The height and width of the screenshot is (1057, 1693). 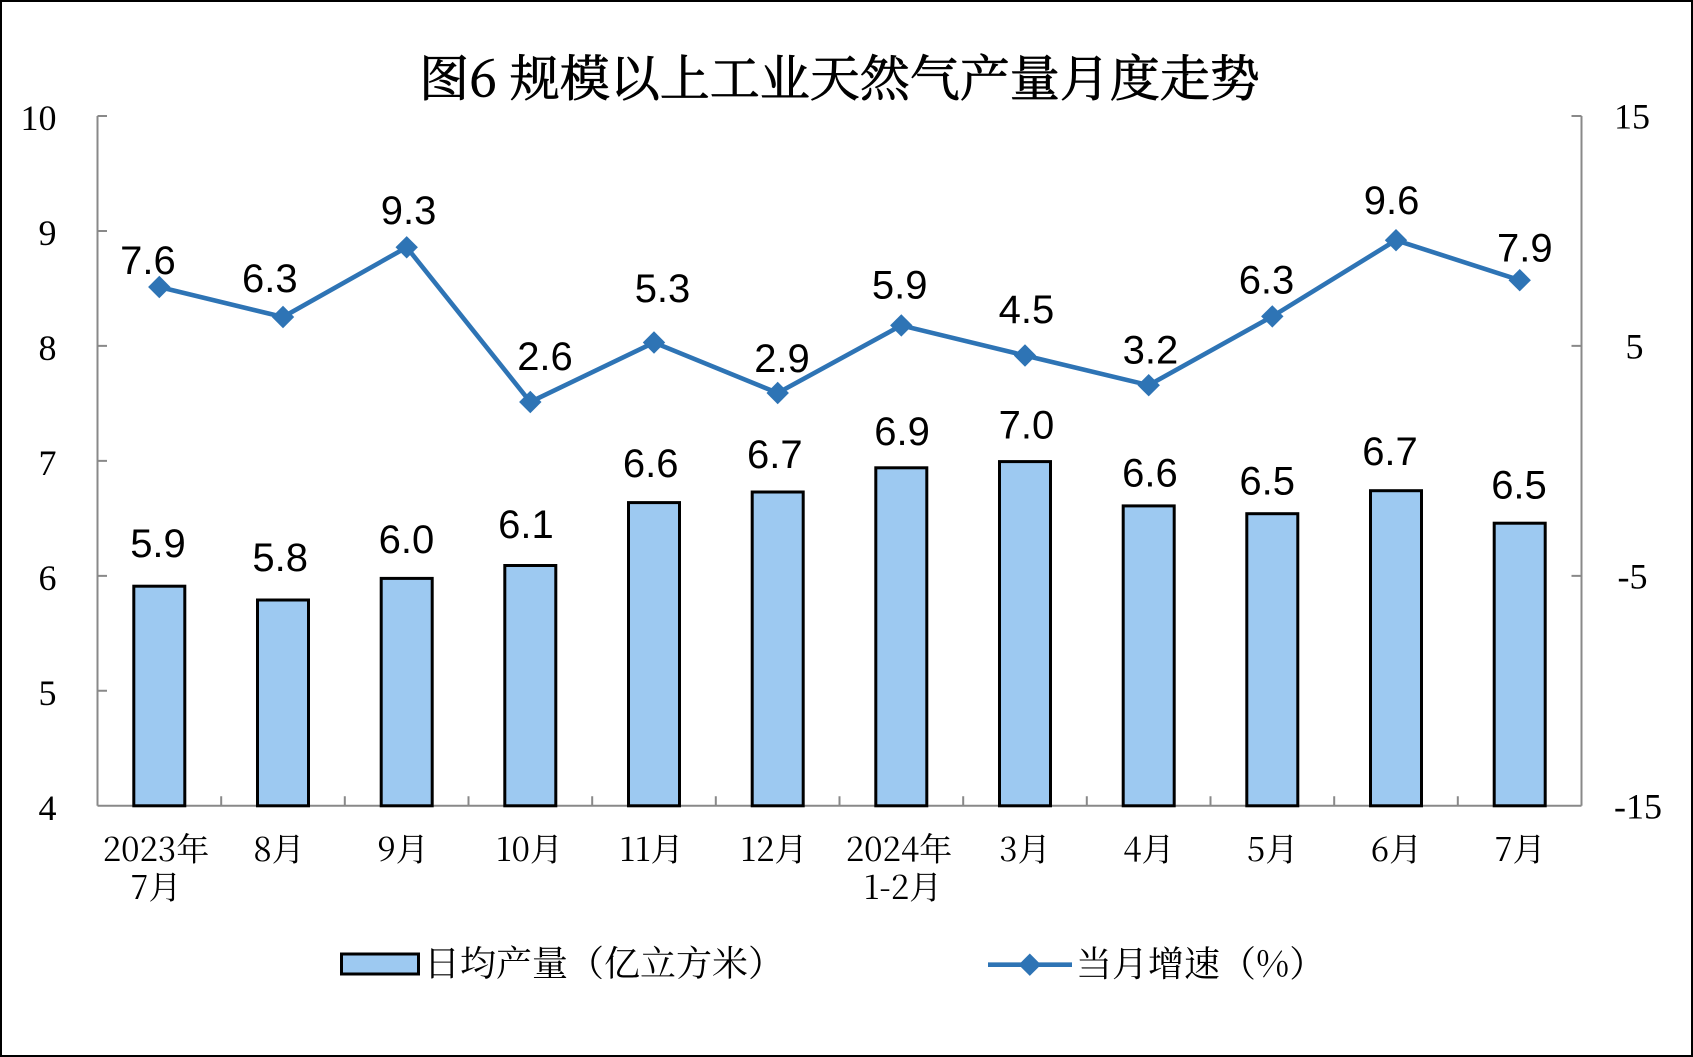 What do you see at coordinates (1027, 310) in the screenshot?
I see `svg-text: 4.5` at bounding box center [1027, 310].